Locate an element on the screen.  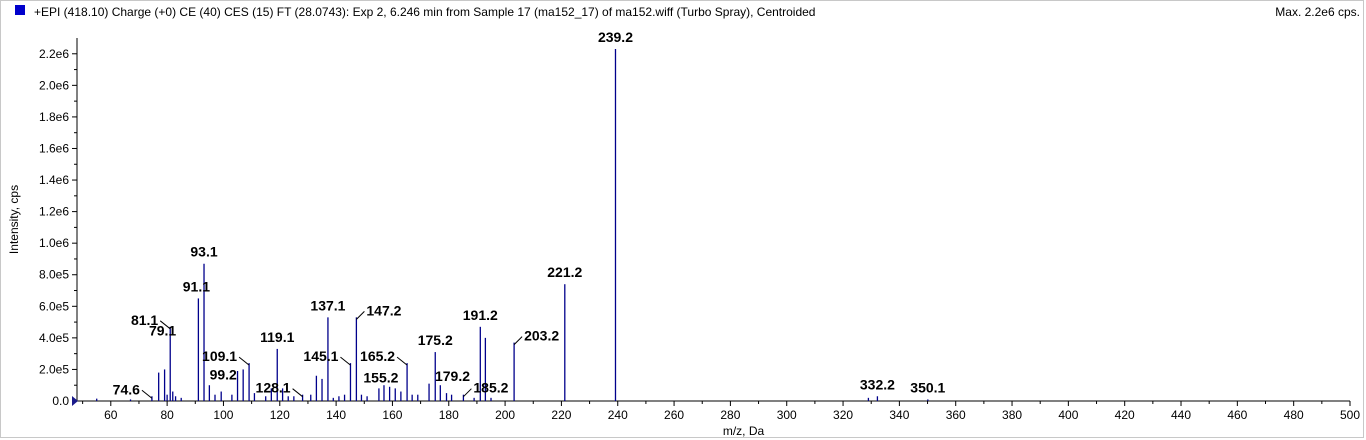
peak-label: 155.2 is located at coordinates (380, 377).